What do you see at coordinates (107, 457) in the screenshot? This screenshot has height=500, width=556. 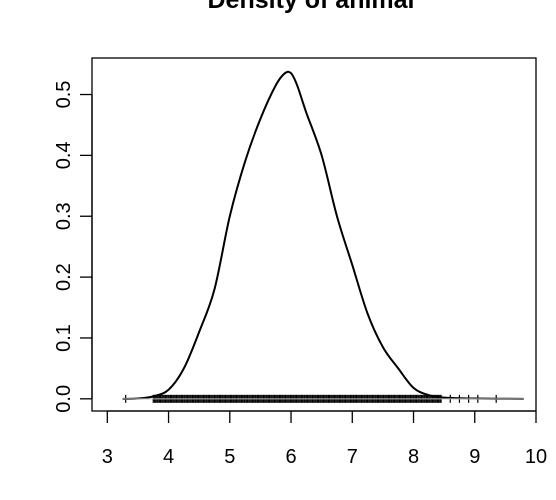 I see `x-tick-label: 3` at bounding box center [107, 457].